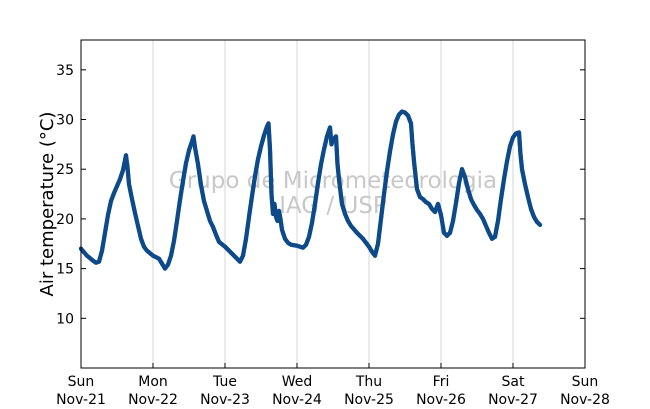 The height and width of the screenshot is (409, 650). Describe the element at coordinates (513, 382) in the screenshot. I see `x-tick-label-day: Sat` at that location.